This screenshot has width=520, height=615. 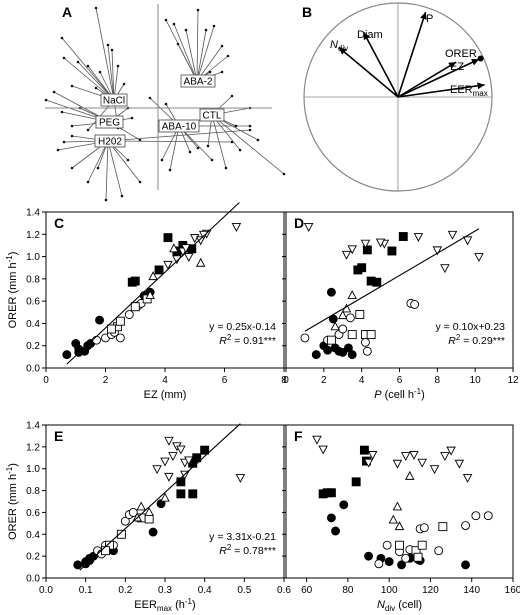 I want to click on vector-label-ez: EZ, so click(x=457, y=67).